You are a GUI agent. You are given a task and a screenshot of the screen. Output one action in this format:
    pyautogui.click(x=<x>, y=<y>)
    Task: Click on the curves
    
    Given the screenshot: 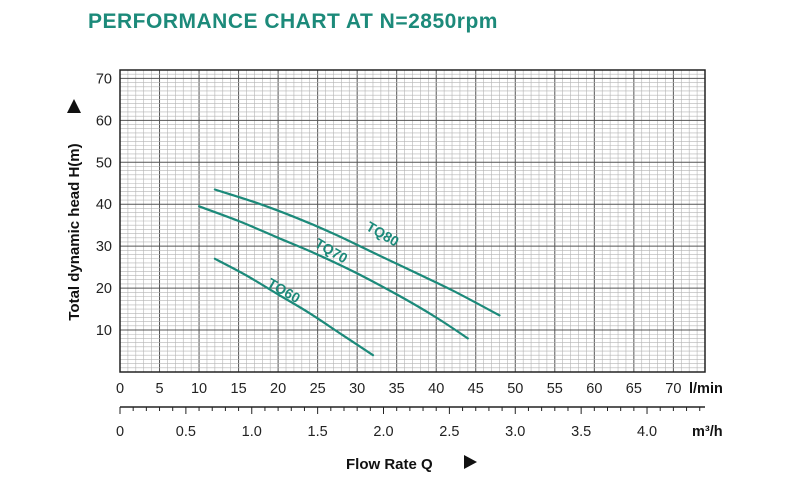 What is the action you would take?
    pyautogui.click(x=349, y=272)
    